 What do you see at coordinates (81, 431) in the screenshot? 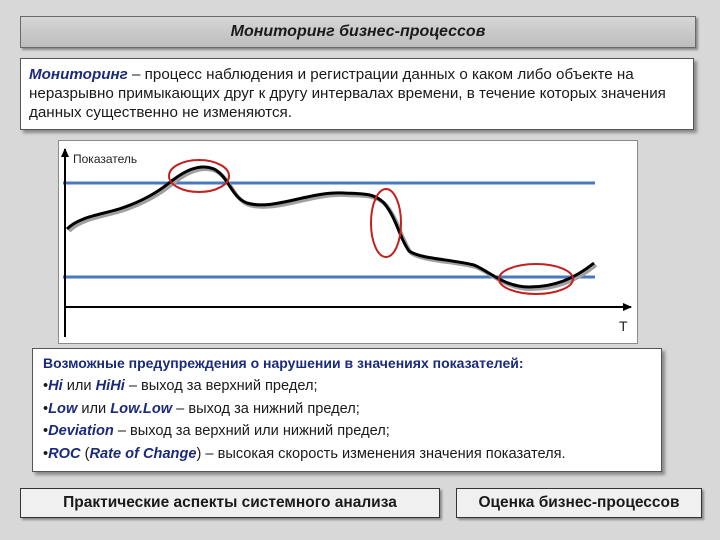
I see `warning-code: Deviation` at bounding box center [81, 431].